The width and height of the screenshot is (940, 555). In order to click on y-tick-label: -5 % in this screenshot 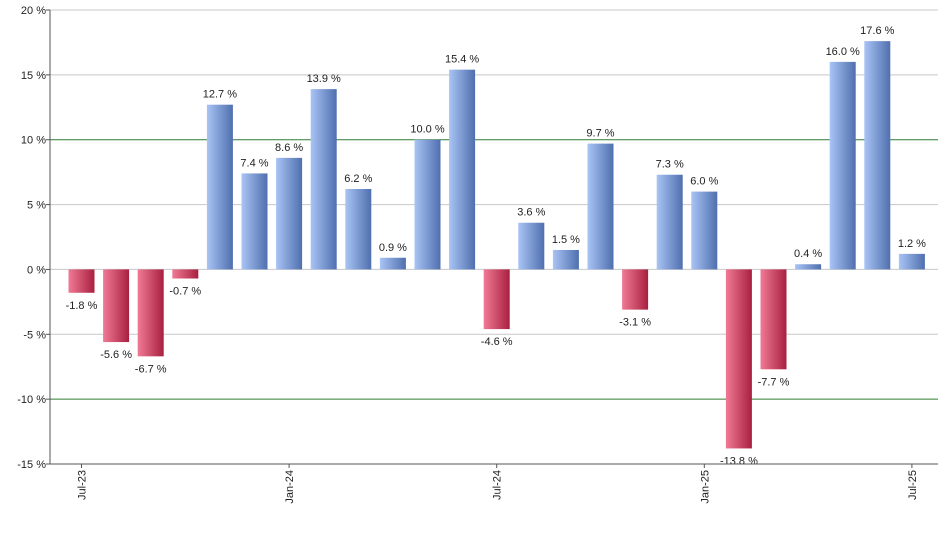, I will do `click(34, 335)`.